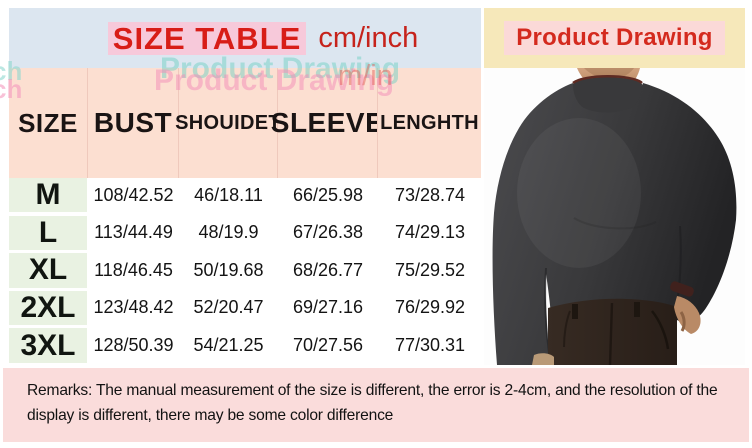  Describe the element at coordinates (227, 308) in the screenshot. I see `shoulder-value: 52/20.47` at that location.